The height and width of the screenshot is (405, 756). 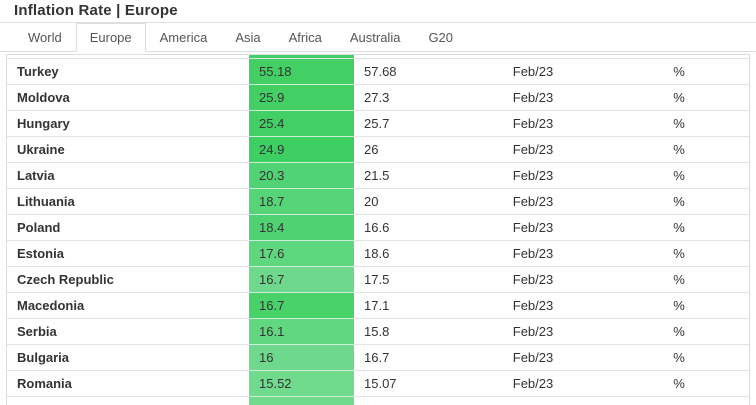 I want to click on last-value-cell: 16.1, so click(x=301, y=331).